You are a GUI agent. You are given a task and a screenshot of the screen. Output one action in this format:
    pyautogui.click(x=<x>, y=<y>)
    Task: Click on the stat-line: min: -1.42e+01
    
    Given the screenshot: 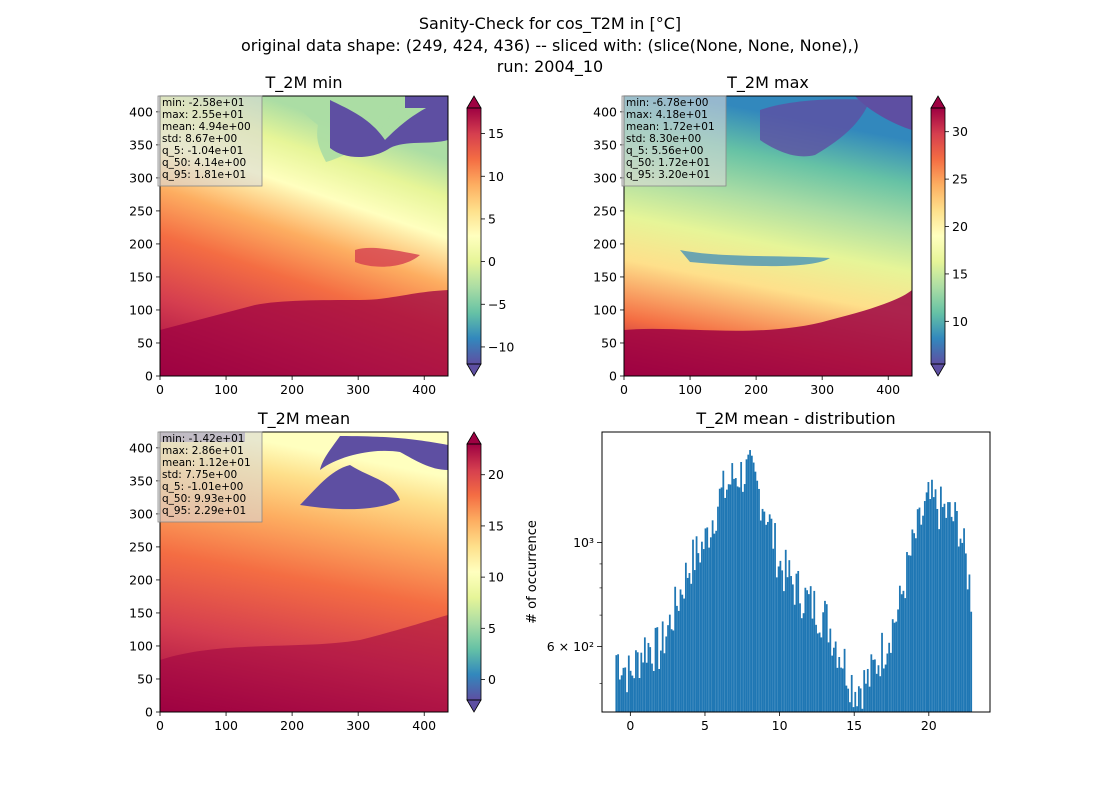 What is the action you would take?
    pyautogui.click(x=203, y=439)
    